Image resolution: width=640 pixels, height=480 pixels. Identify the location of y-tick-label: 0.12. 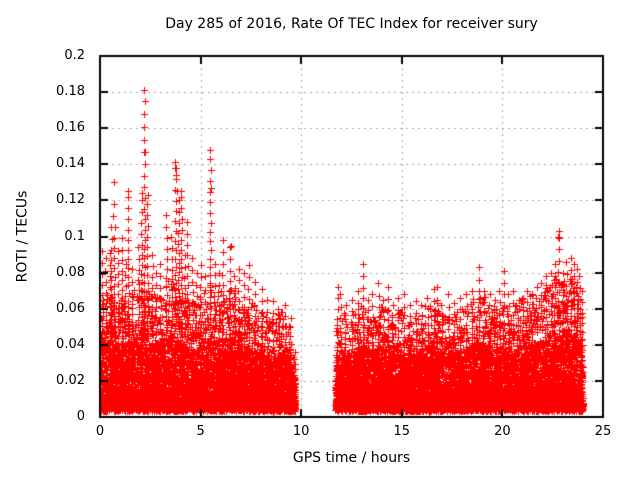
(70, 200).